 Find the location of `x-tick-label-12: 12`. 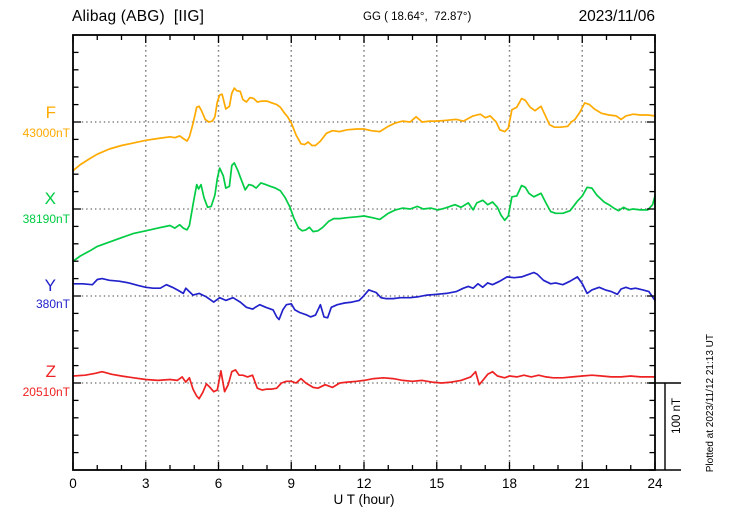

x-tick-label-12: 12 is located at coordinates (364, 483).